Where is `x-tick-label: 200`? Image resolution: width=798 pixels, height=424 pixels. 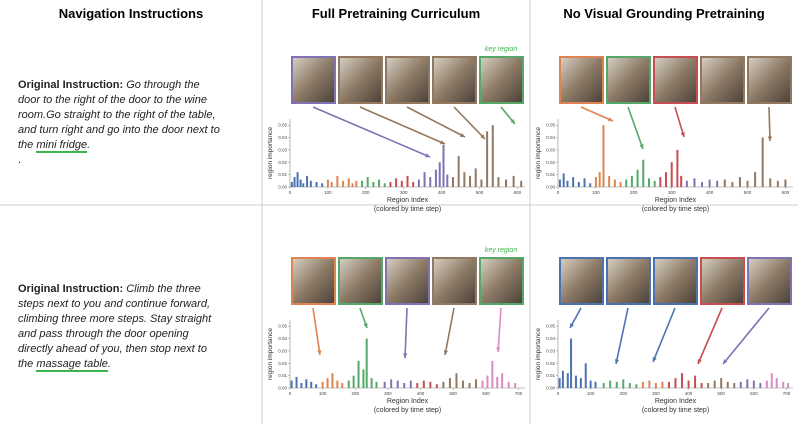
x-tick-label: 200 is located at coordinates (624, 393).